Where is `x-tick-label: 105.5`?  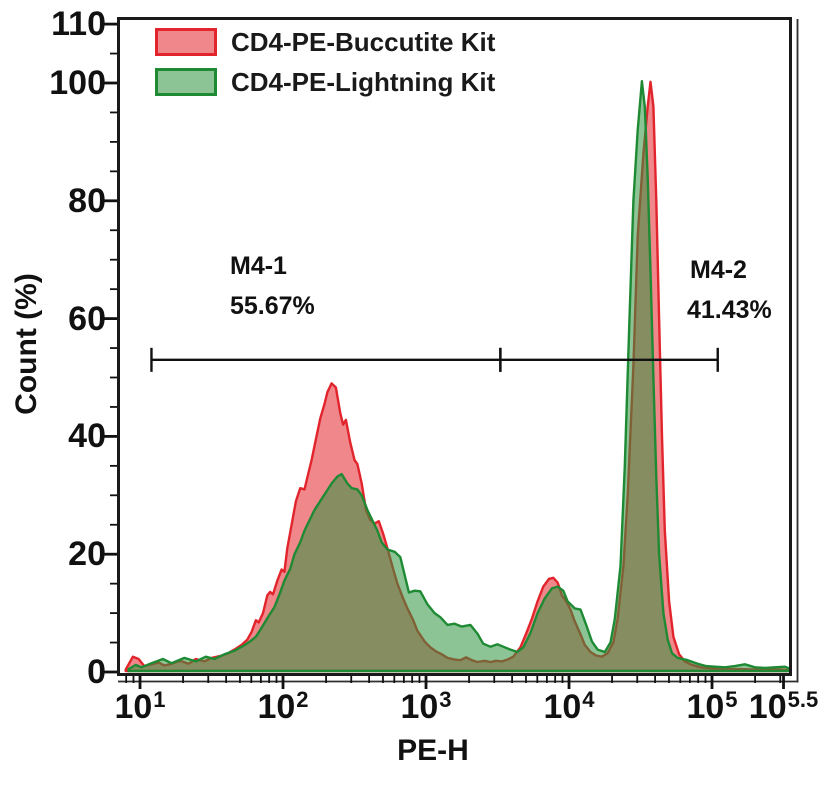
x-tick-label: 105.5 is located at coordinates (783, 706).